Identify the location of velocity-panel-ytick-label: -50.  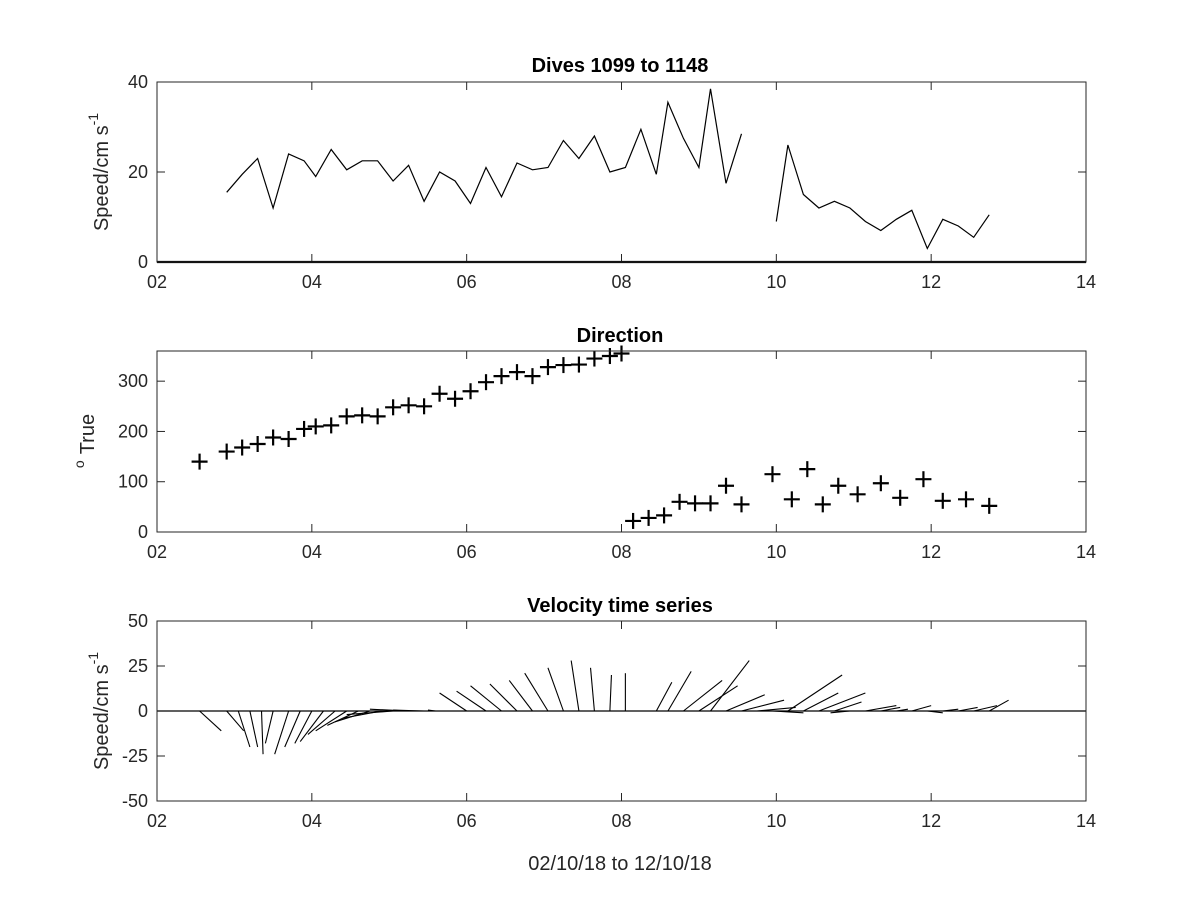
(135, 801).